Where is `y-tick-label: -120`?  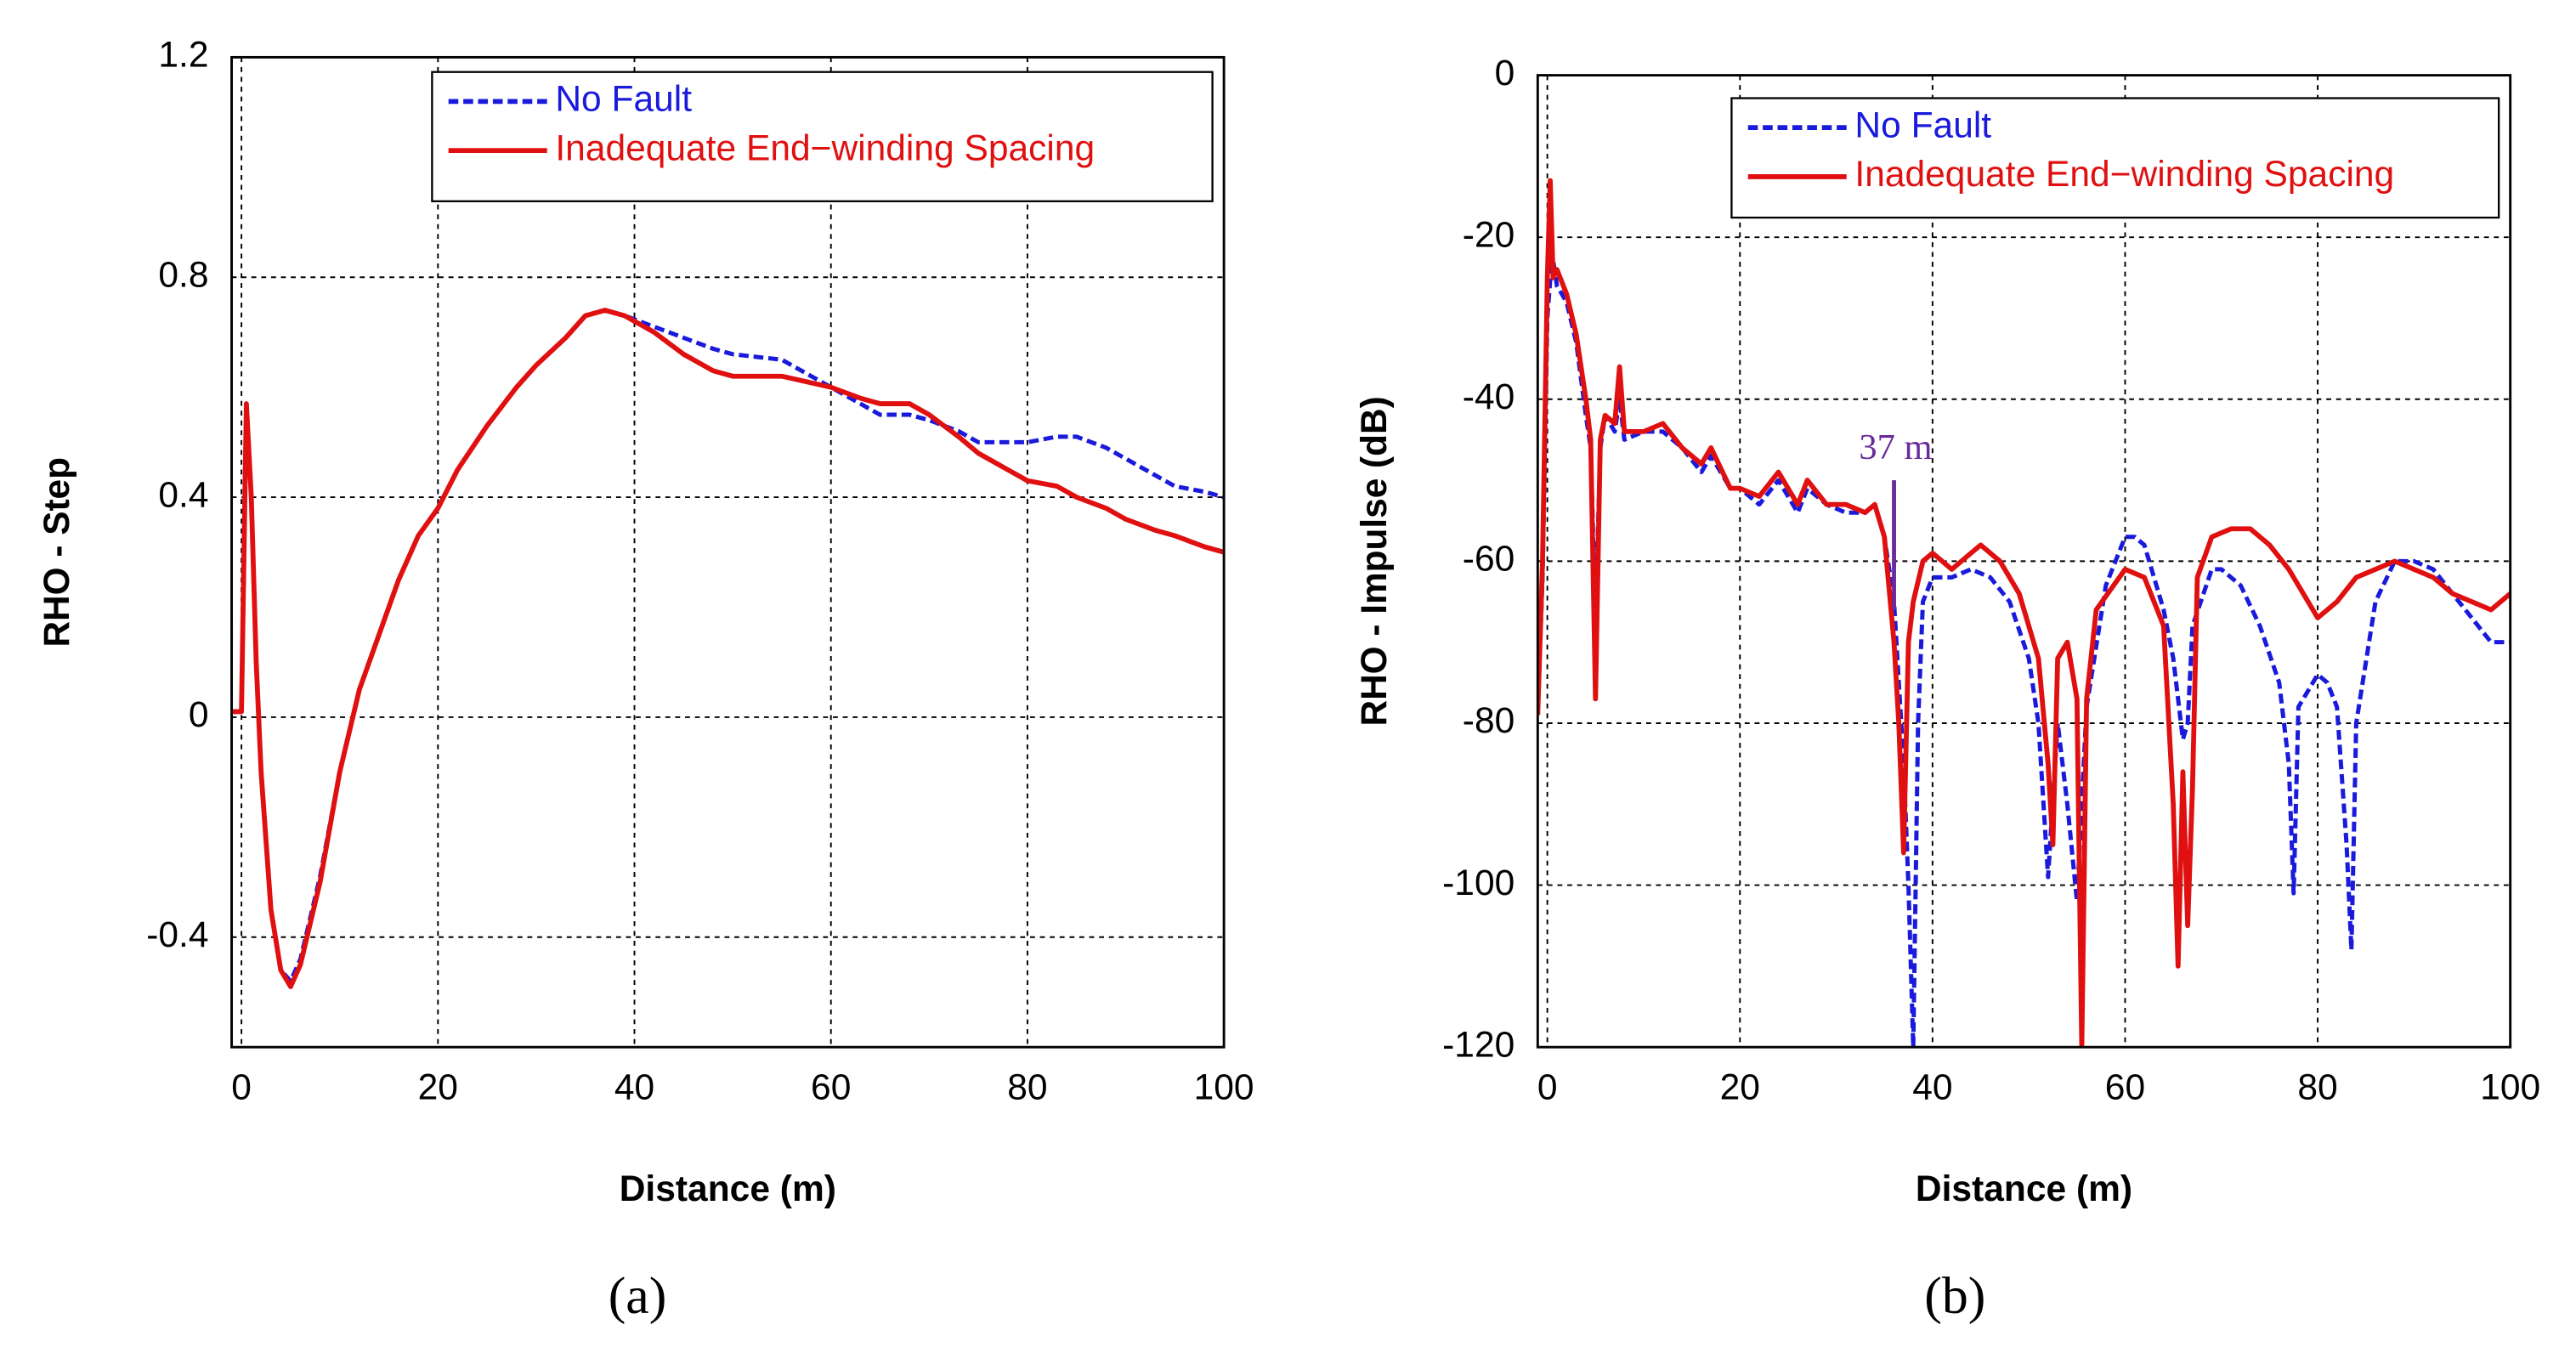 y-tick-label: -120 is located at coordinates (1478, 1044).